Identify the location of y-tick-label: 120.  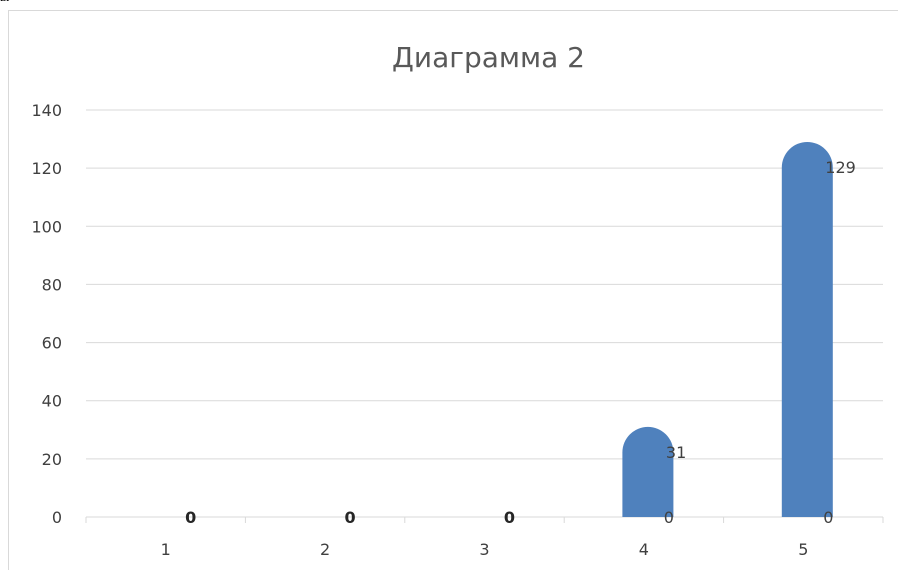
(46, 168).